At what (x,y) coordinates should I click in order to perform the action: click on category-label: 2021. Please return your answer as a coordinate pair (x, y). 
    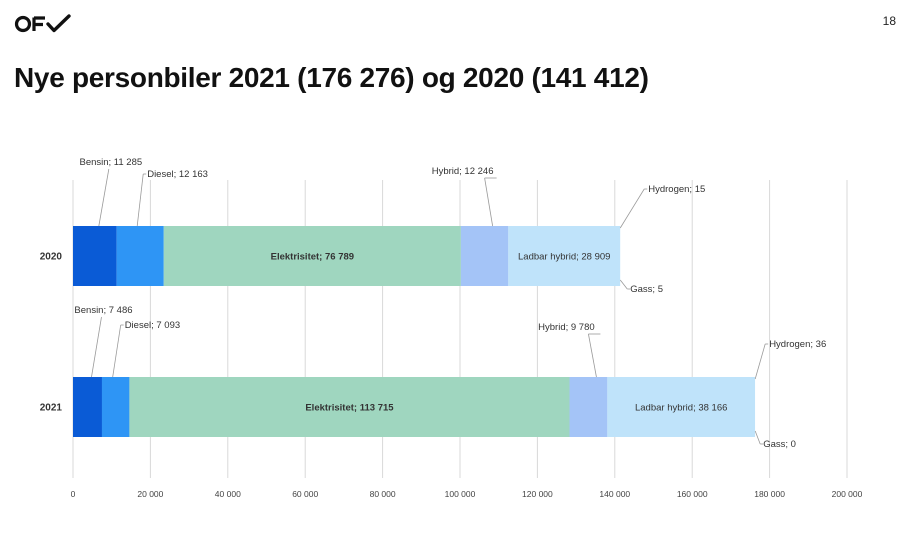
    Looking at the image, I should click on (51, 408).